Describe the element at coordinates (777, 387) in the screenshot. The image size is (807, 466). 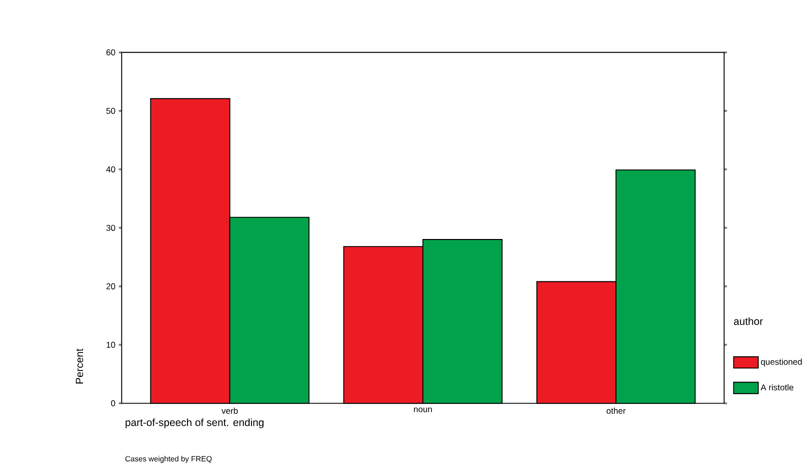
I see `legend-label: A ristotle` at that location.